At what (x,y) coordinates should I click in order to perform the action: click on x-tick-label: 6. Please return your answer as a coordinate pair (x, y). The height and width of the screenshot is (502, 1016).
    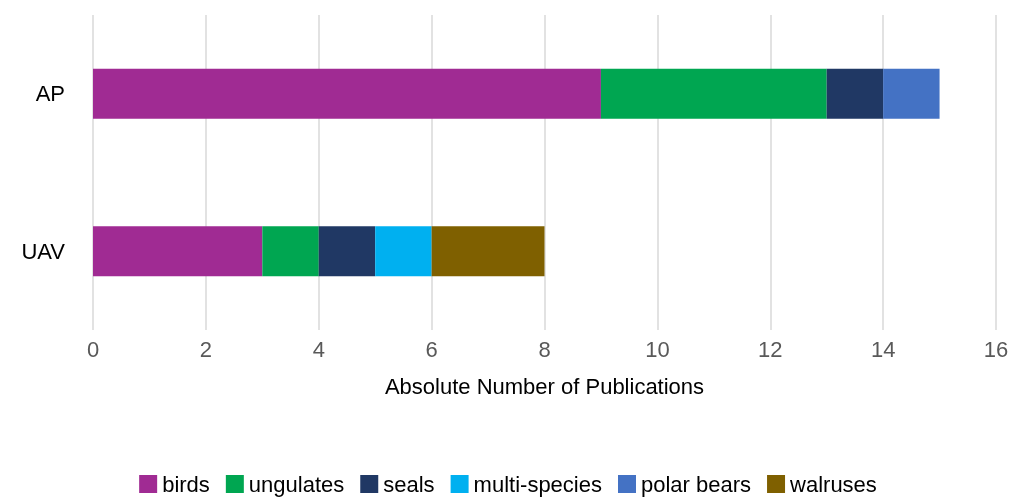
    Looking at the image, I should click on (431, 349).